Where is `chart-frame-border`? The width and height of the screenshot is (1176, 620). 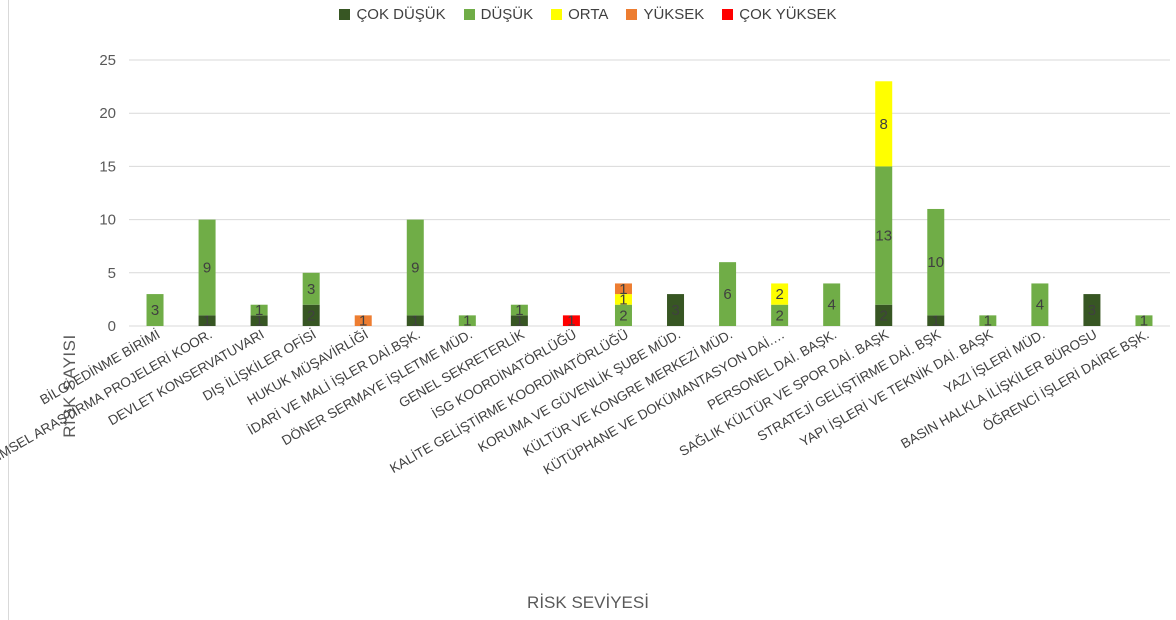 chart-frame-border is located at coordinates (8, 310).